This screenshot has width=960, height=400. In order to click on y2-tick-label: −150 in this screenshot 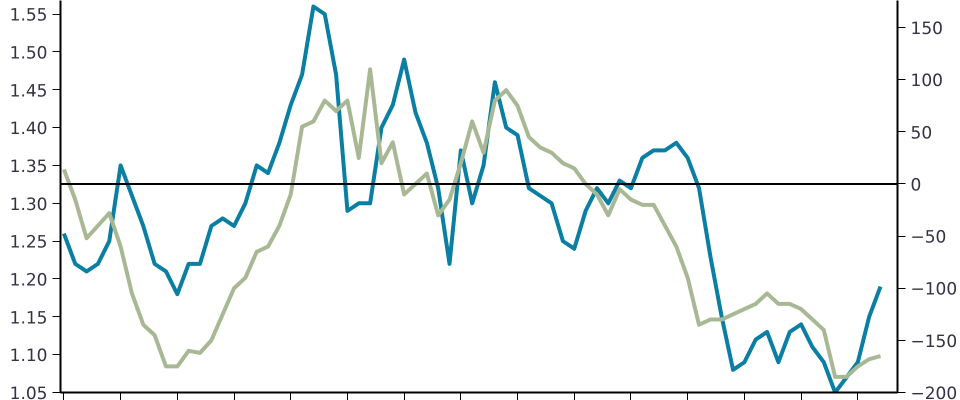, I will do `click(934, 342)`.